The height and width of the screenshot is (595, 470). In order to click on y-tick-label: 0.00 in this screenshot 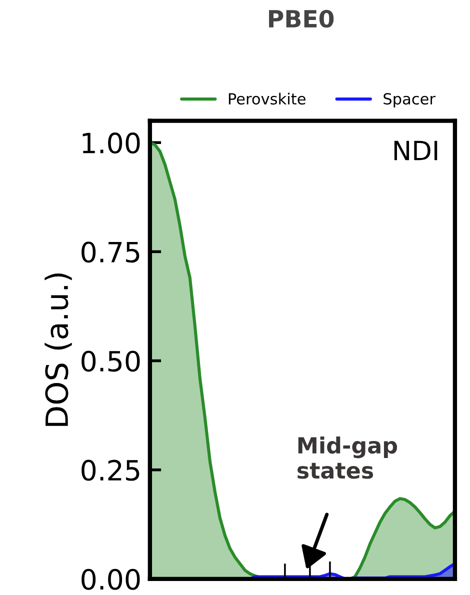, I will do `click(111, 579)`.